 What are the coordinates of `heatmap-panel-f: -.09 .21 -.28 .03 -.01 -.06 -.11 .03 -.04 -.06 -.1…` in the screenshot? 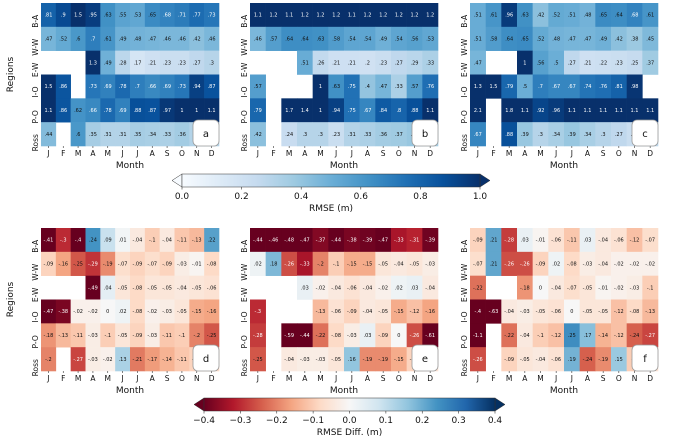 It's located at (559, 312).